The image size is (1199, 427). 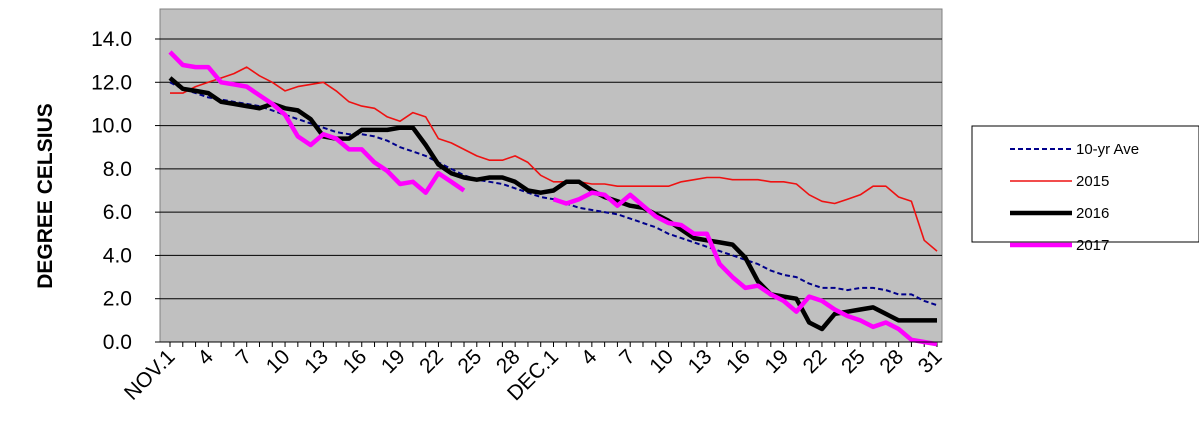 I want to click on y-tick-label: 8.0, so click(x=117, y=169).